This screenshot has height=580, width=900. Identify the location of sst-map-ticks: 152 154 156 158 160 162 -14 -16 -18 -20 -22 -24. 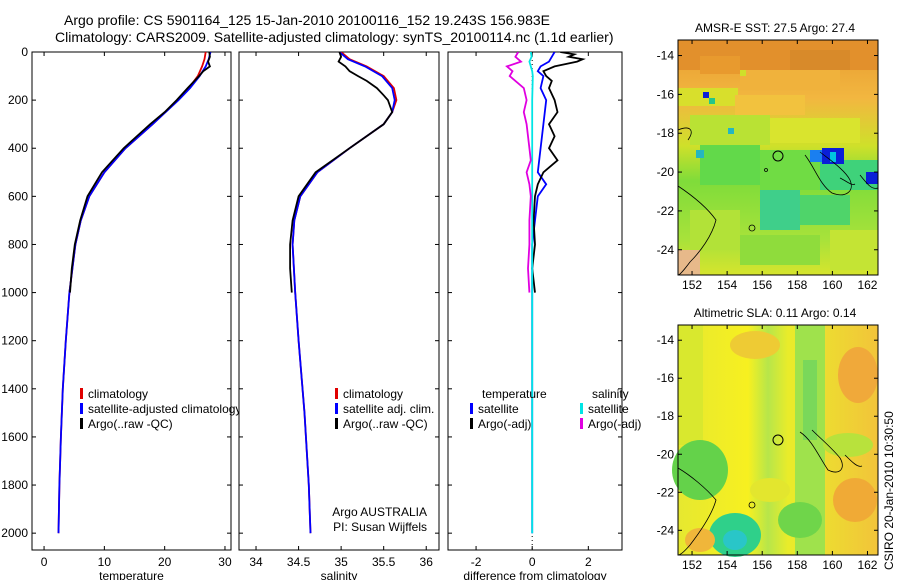
(767, 166).